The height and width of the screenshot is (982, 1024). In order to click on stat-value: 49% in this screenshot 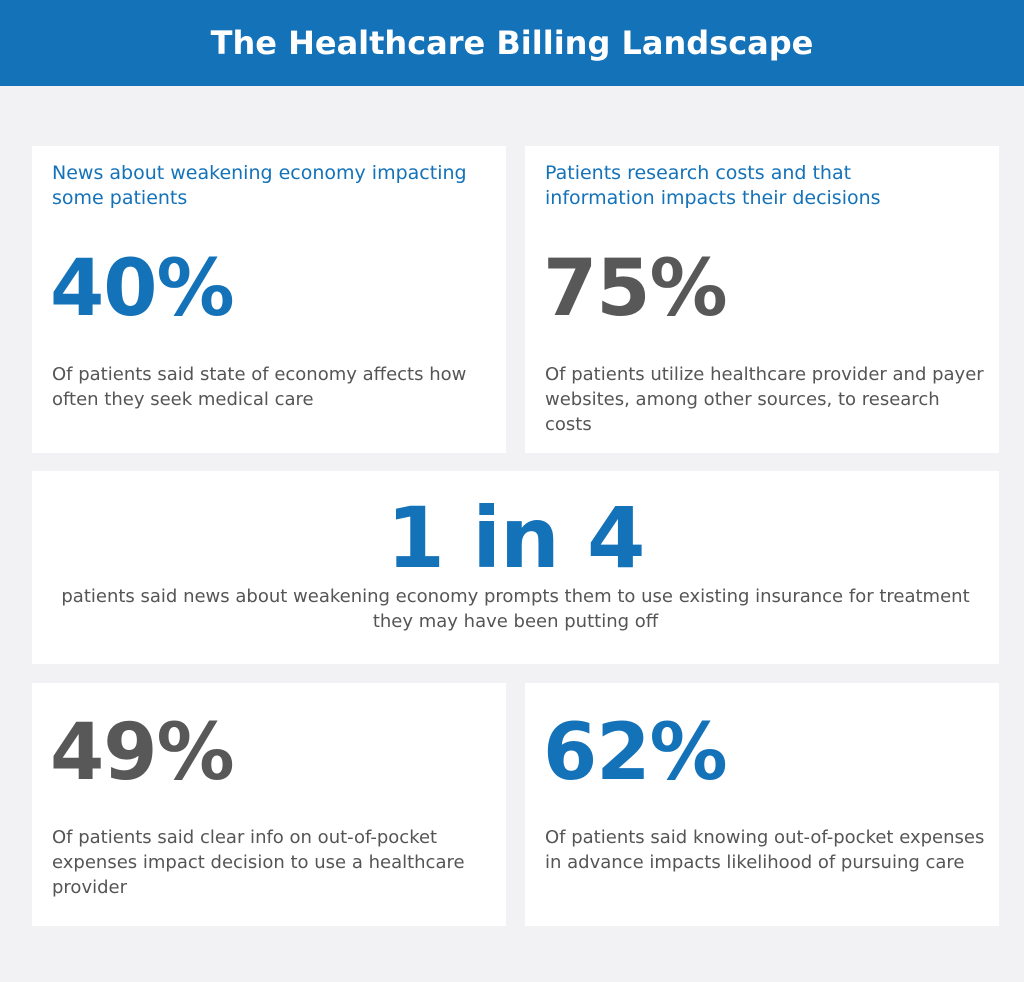, I will do `click(142, 753)`.